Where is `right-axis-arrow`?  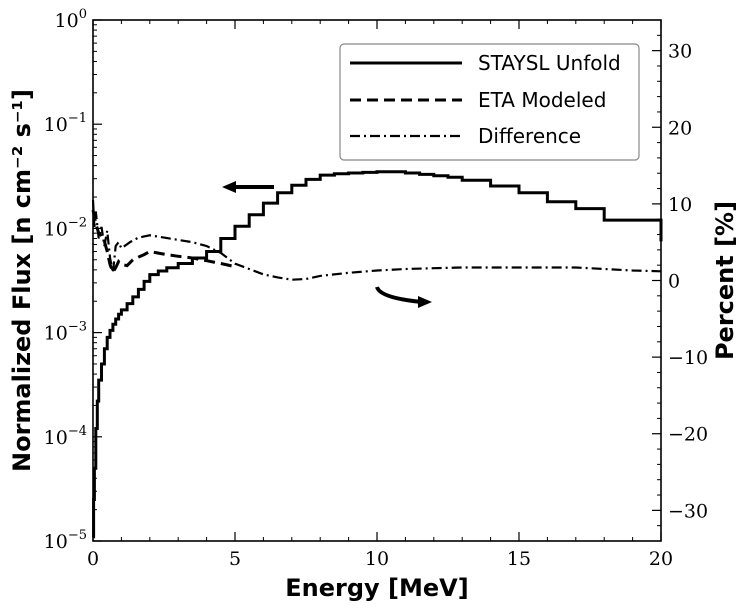
right-axis-arrow is located at coordinates (399, 295).